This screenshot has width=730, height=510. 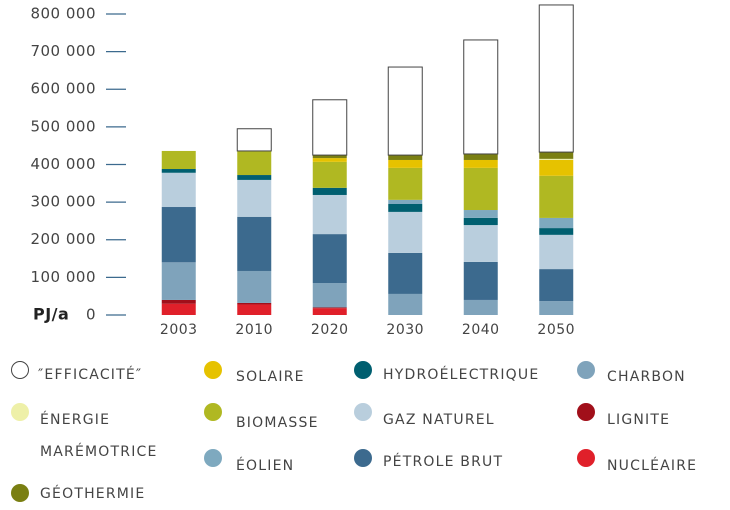 What do you see at coordinates (265, 466) in the screenshot?
I see `legend-label: ÉOLIEN` at bounding box center [265, 466].